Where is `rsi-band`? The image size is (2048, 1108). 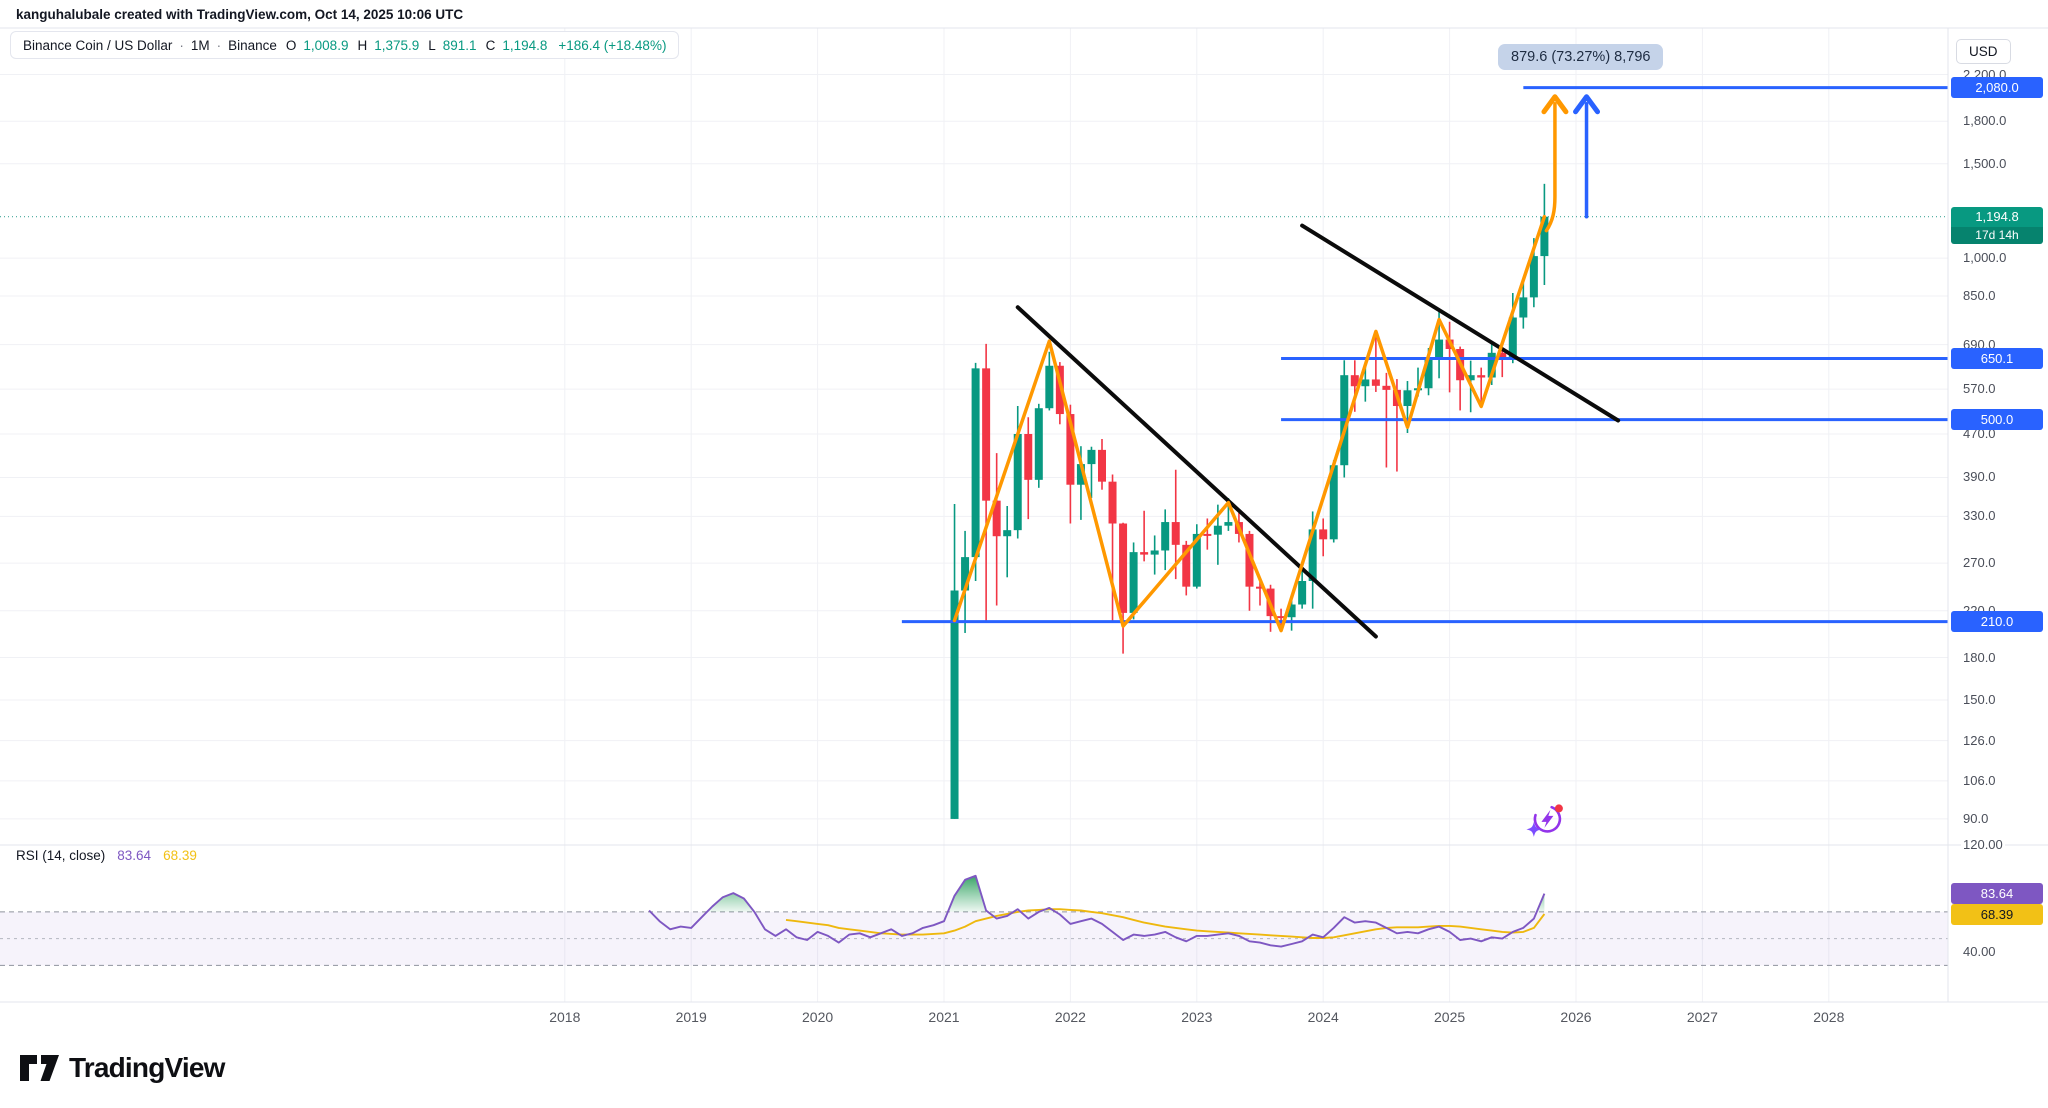 rsi-band is located at coordinates (974, 938).